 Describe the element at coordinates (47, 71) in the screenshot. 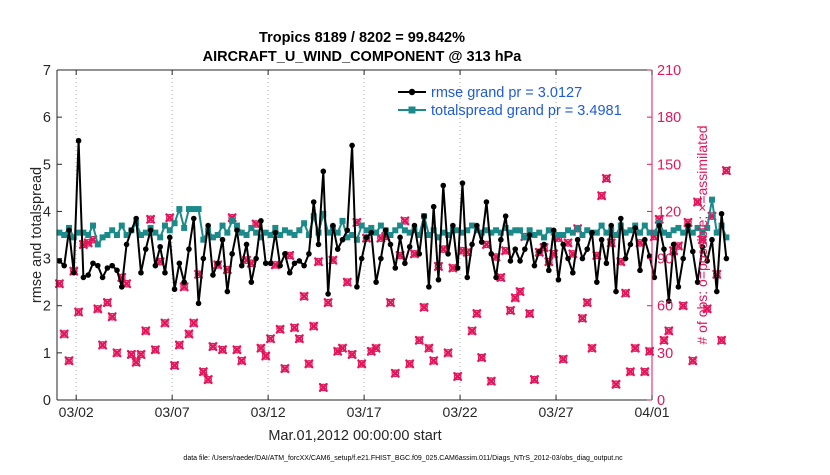

I see `y-left-tick-label: 7` at that location.